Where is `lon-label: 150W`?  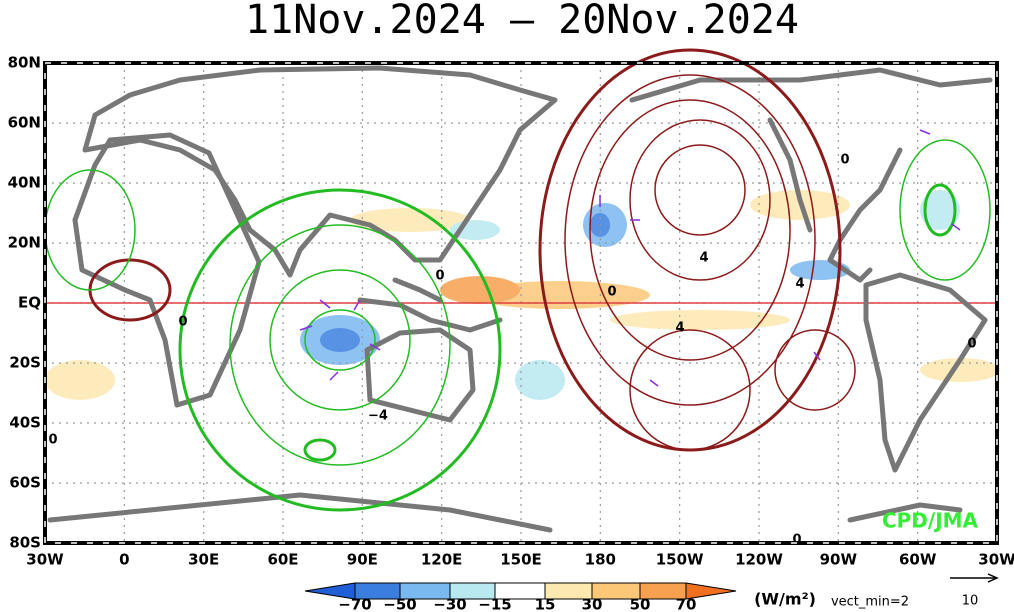 lon-label: 150W is located at coordinates (680, 560).